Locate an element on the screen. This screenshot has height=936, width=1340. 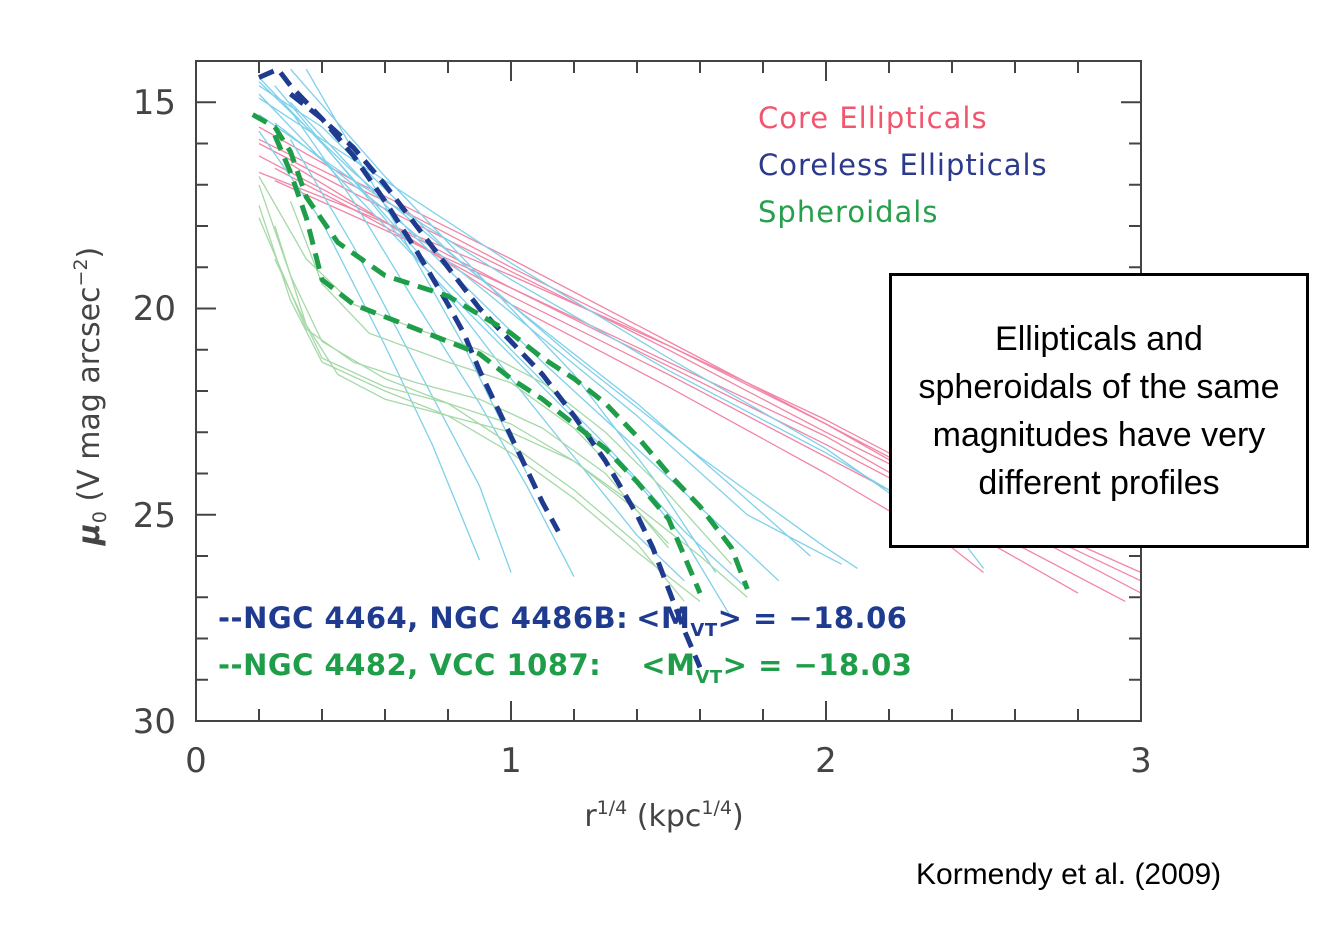
annotation-ngc4464: --NGC 4464, NGC 4486B: <MVT> = −18.06 is located at coordinates (562, 621).